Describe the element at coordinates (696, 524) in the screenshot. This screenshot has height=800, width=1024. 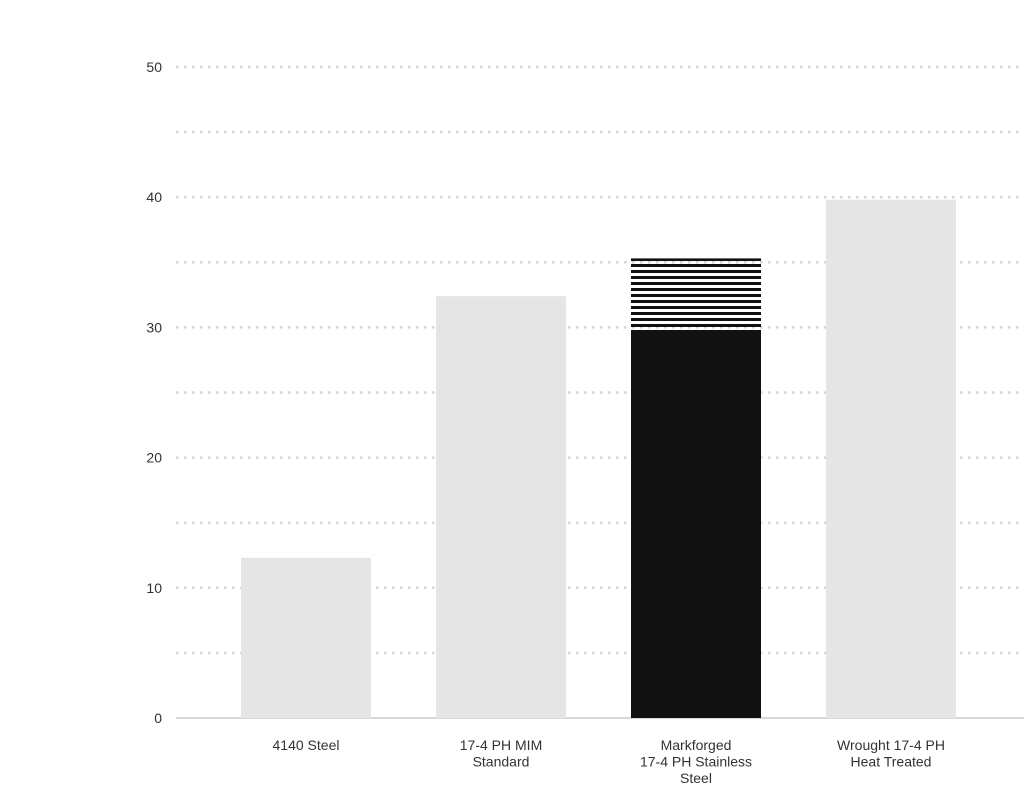
I see `bar-highlight` at that location.